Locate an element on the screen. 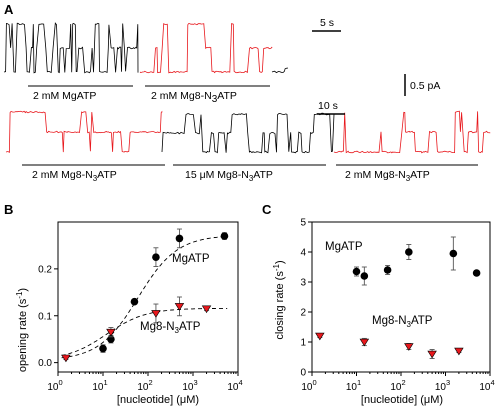  chart-c-xlabel: [nucleotide] (μM) is located at coordinates (402, 400).